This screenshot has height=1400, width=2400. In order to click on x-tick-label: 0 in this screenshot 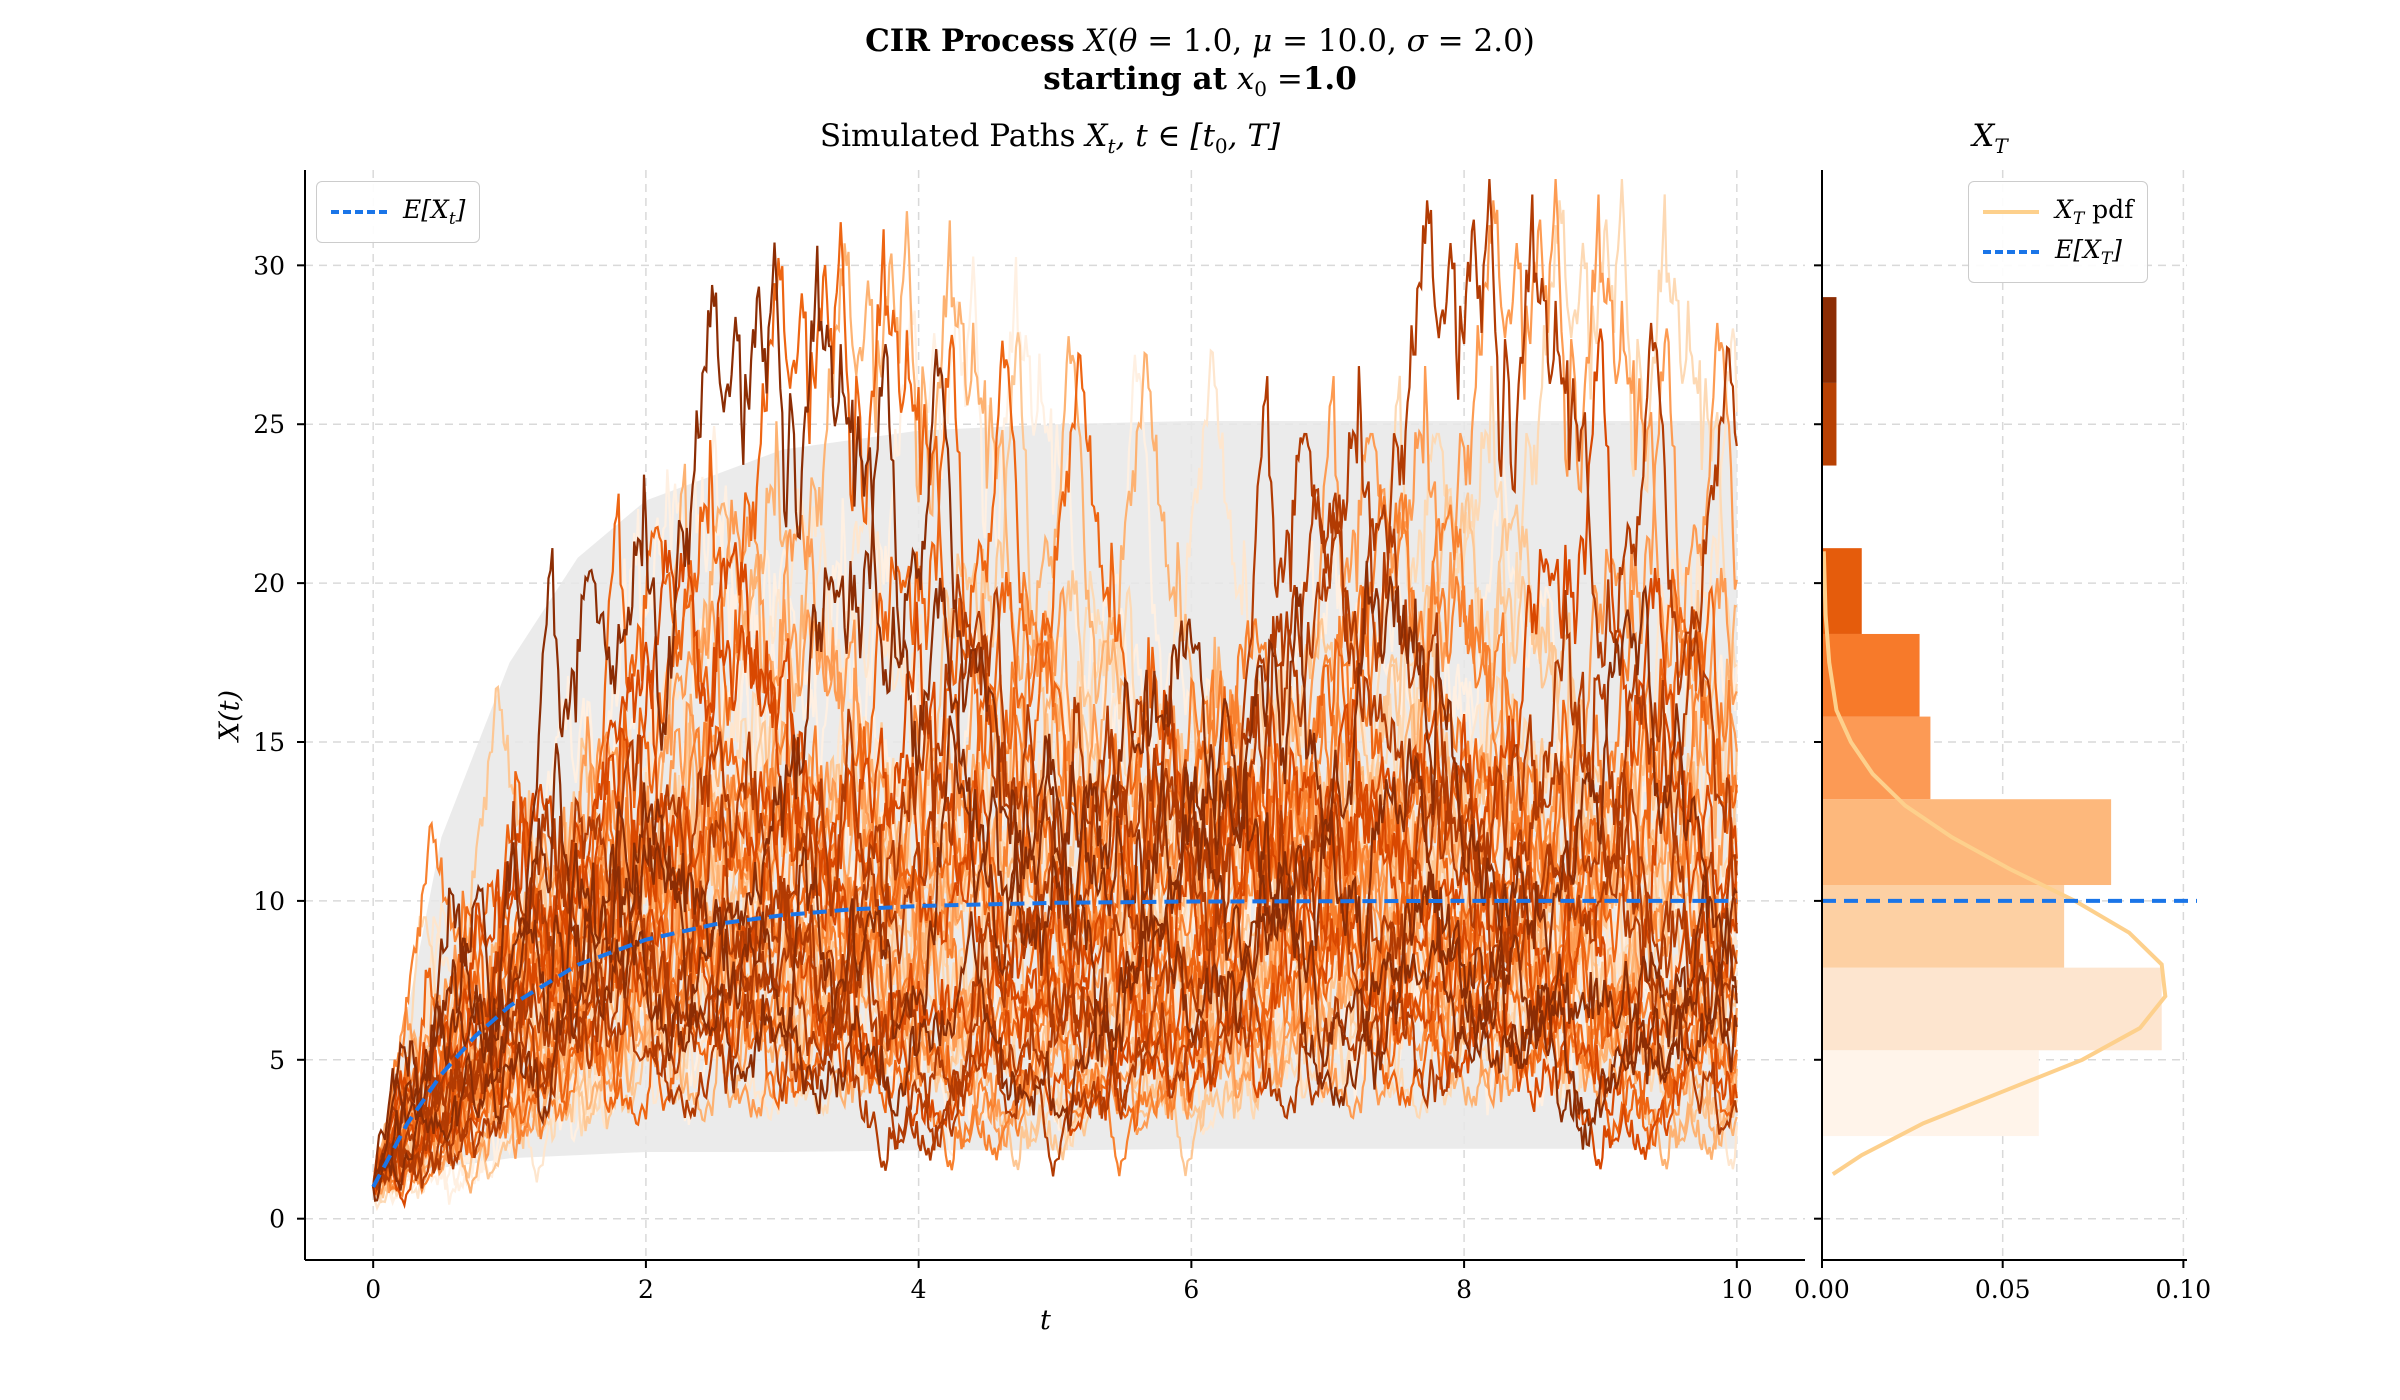, I will do `click(373, 1289)`.